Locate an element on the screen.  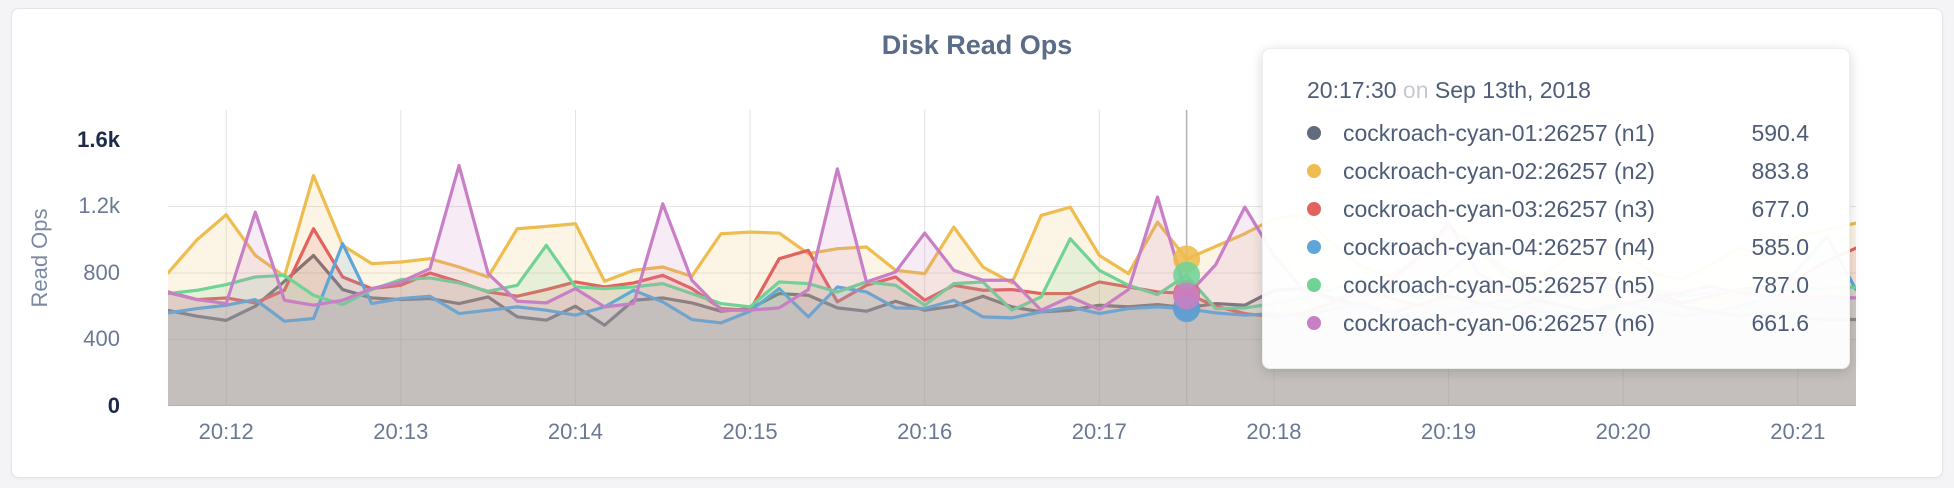
tooltip-row: cockroach-cyan-05:26257 (n5) 787.0 is located at coordinates (1558, 285).